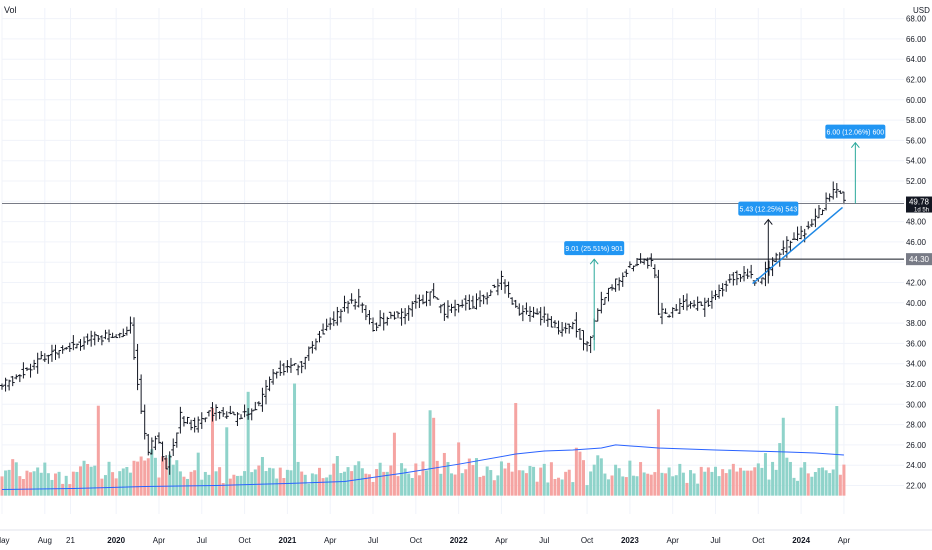  What do you see at coordinates (5, 540) in the screenshot?
I see `time-tick-label: May` at bounding box center [5, 540].